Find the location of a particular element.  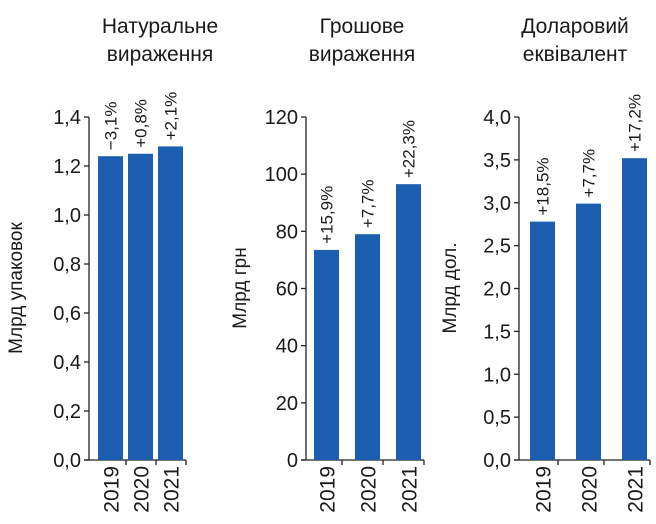

chart2-y-tick-label: 40 is located at coordinates (287, 347).